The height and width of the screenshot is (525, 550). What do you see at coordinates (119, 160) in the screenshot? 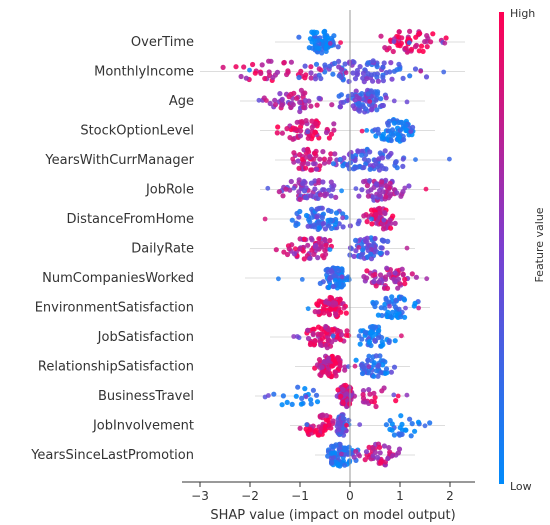
I see `feature-label: YearsWithCurrManager` at bounding box center [119, 160].